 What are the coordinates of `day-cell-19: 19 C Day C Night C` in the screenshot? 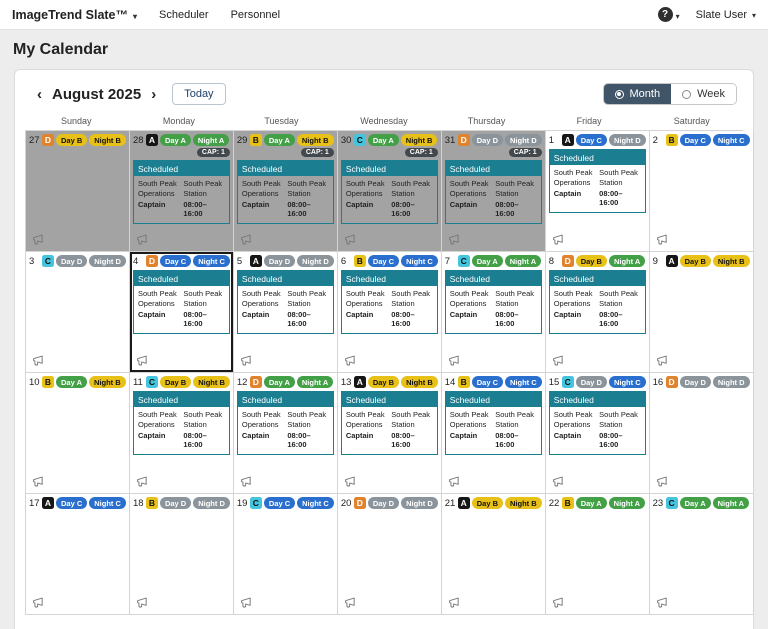 It's located at (285, 554).